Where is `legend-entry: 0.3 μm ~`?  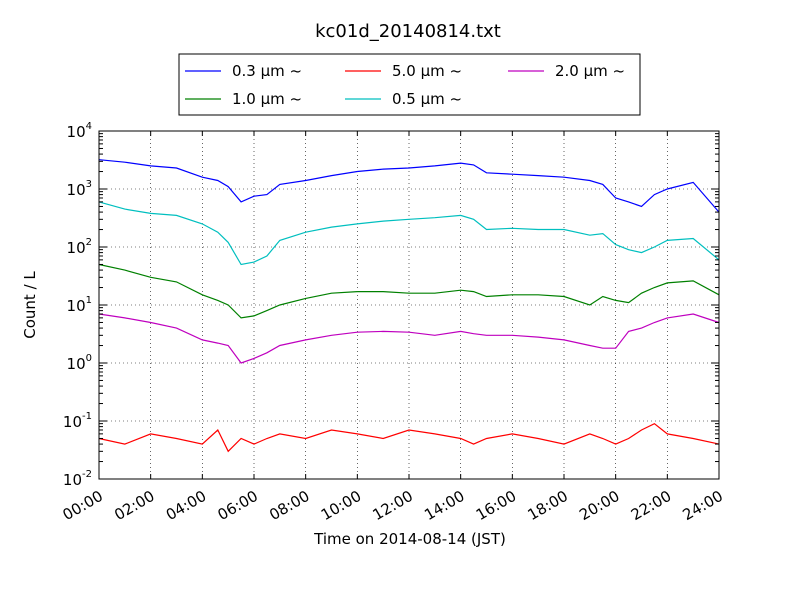 legend-entry: 0.3 μm ~ is located at coordinates (267, 71).